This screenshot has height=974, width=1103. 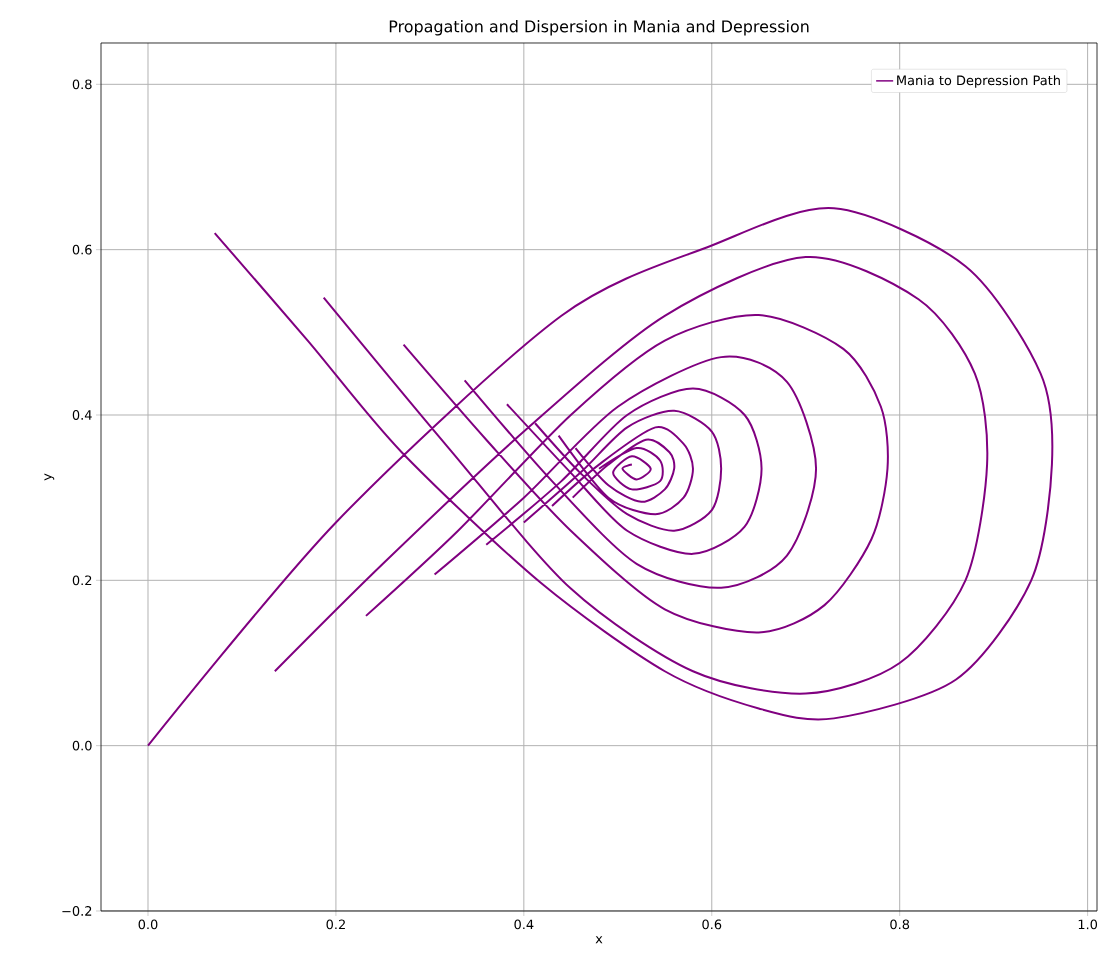 What do you see at coordinates (82, 415) in the screenshot?
I see `y-tick-label: 0.4` at bounding box center [82, 415].